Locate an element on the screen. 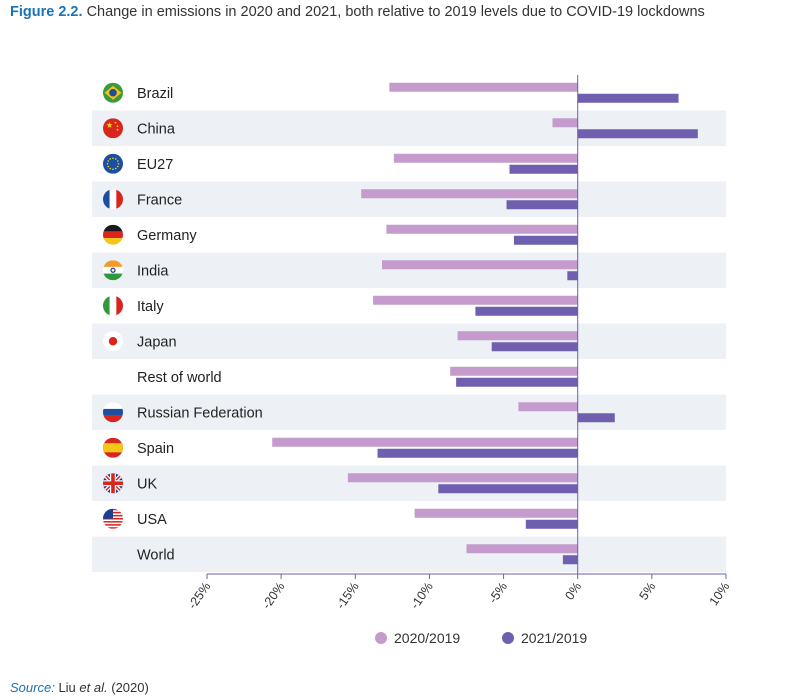  row-band-france is located at coordinates (409, 199).